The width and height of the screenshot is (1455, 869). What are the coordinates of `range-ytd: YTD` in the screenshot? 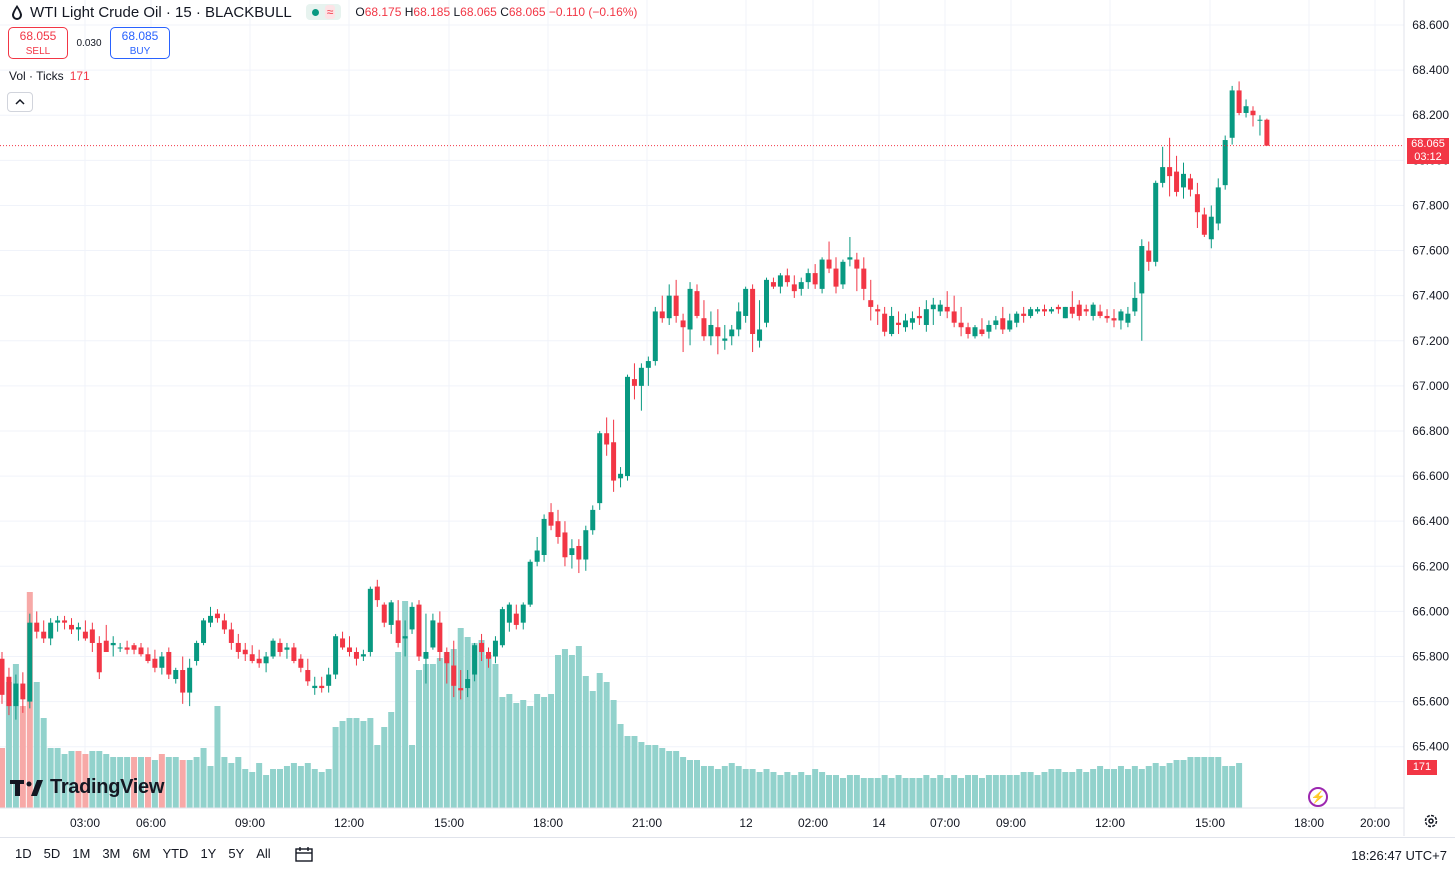 It's located at (175, 853).